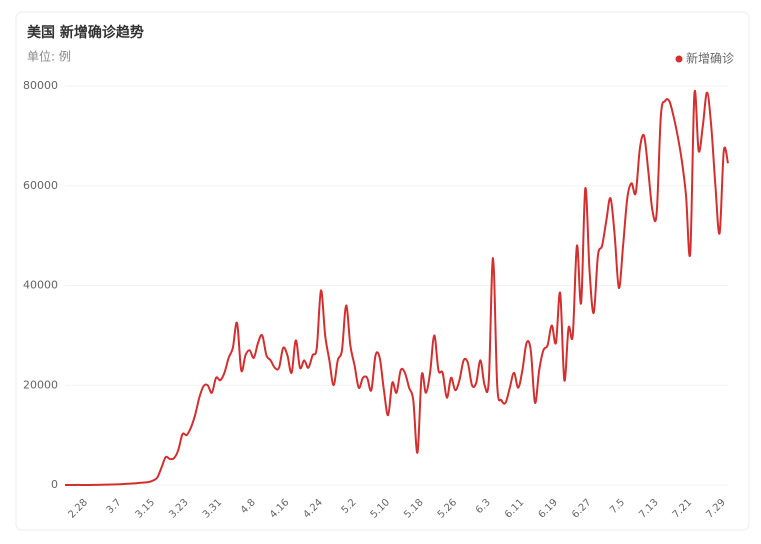 Image resolution: width=761 pixels, height=544 pixels. I want to click on y-tick-label: 80000, so click(40, 85).